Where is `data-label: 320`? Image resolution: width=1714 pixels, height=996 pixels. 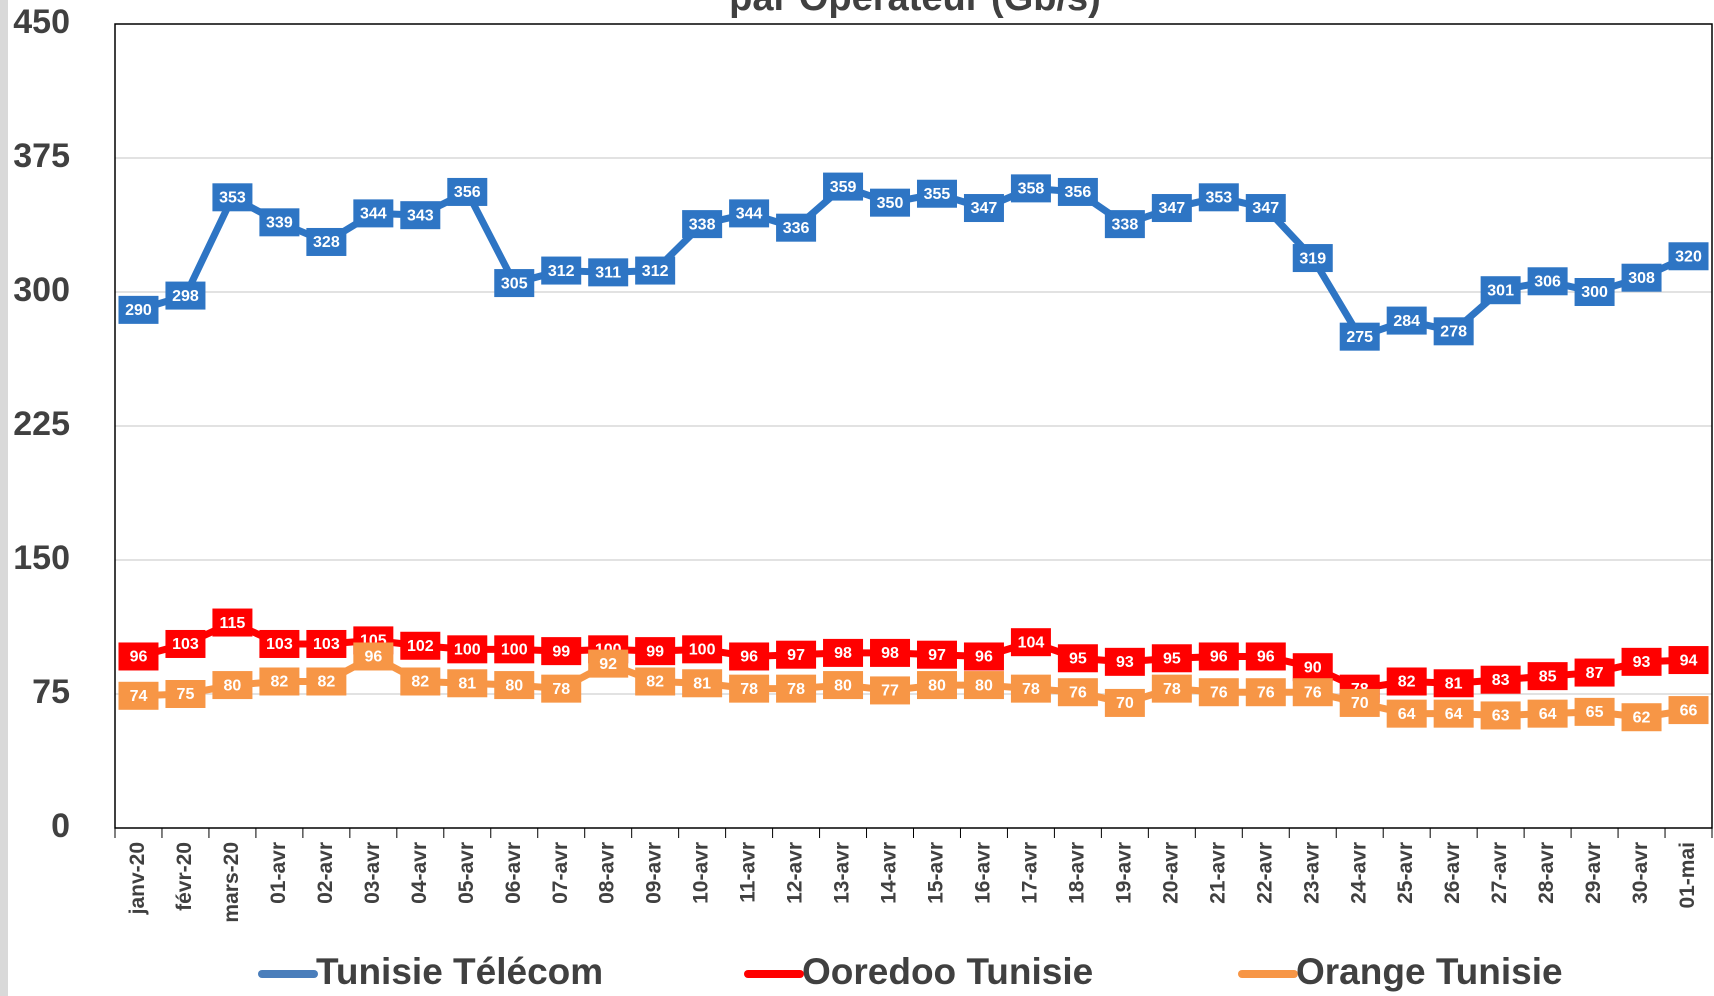
data-label: 320 is located at coordinates (1688, 256).